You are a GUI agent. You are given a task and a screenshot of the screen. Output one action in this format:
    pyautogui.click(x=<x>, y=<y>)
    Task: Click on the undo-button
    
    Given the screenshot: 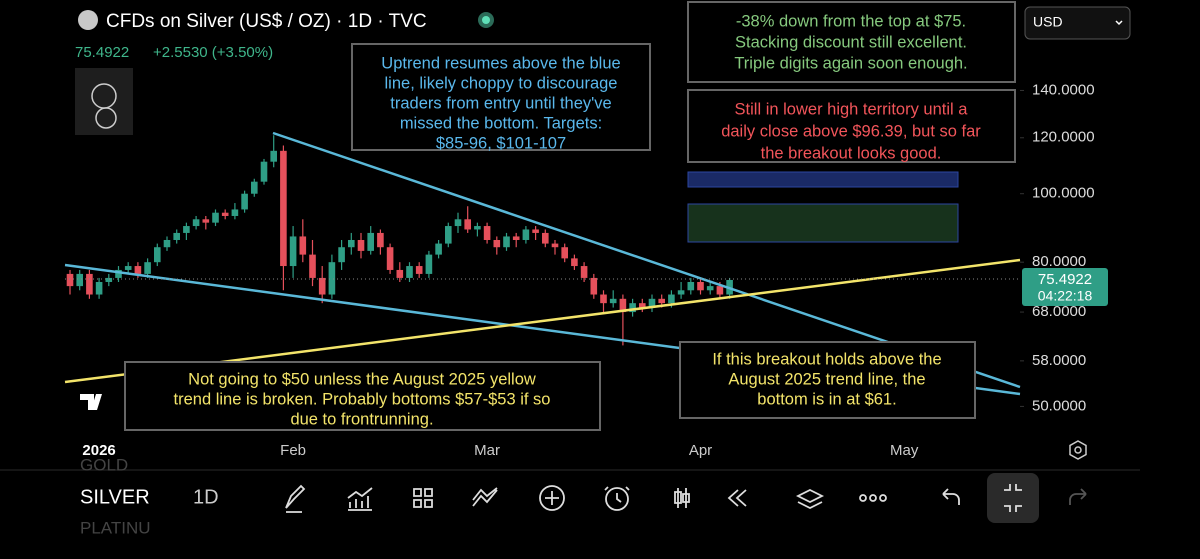 What is the action you would take?
    pyautogui.click(x=951, y=496)
    